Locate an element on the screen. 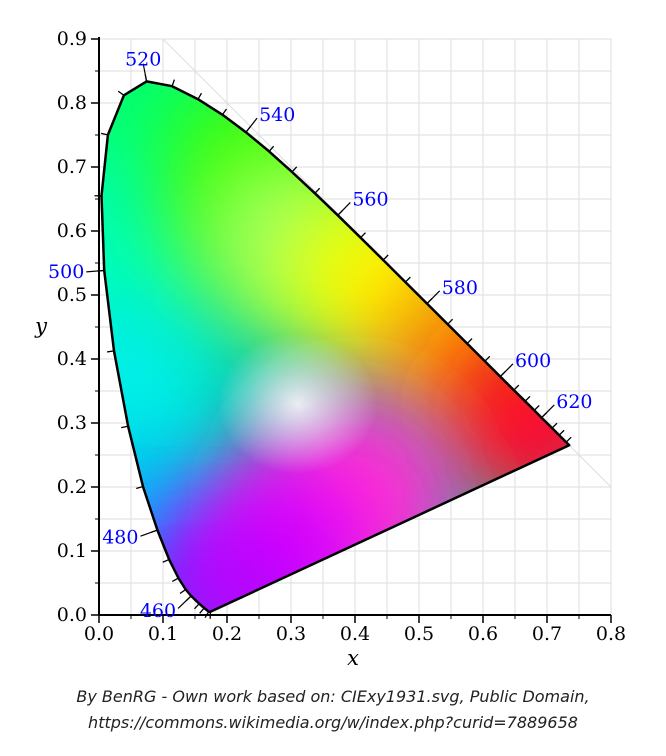 The width and height of the screenshot is (666, 756). wavelength-label-460: 460 is located at coordinates (158, 611).